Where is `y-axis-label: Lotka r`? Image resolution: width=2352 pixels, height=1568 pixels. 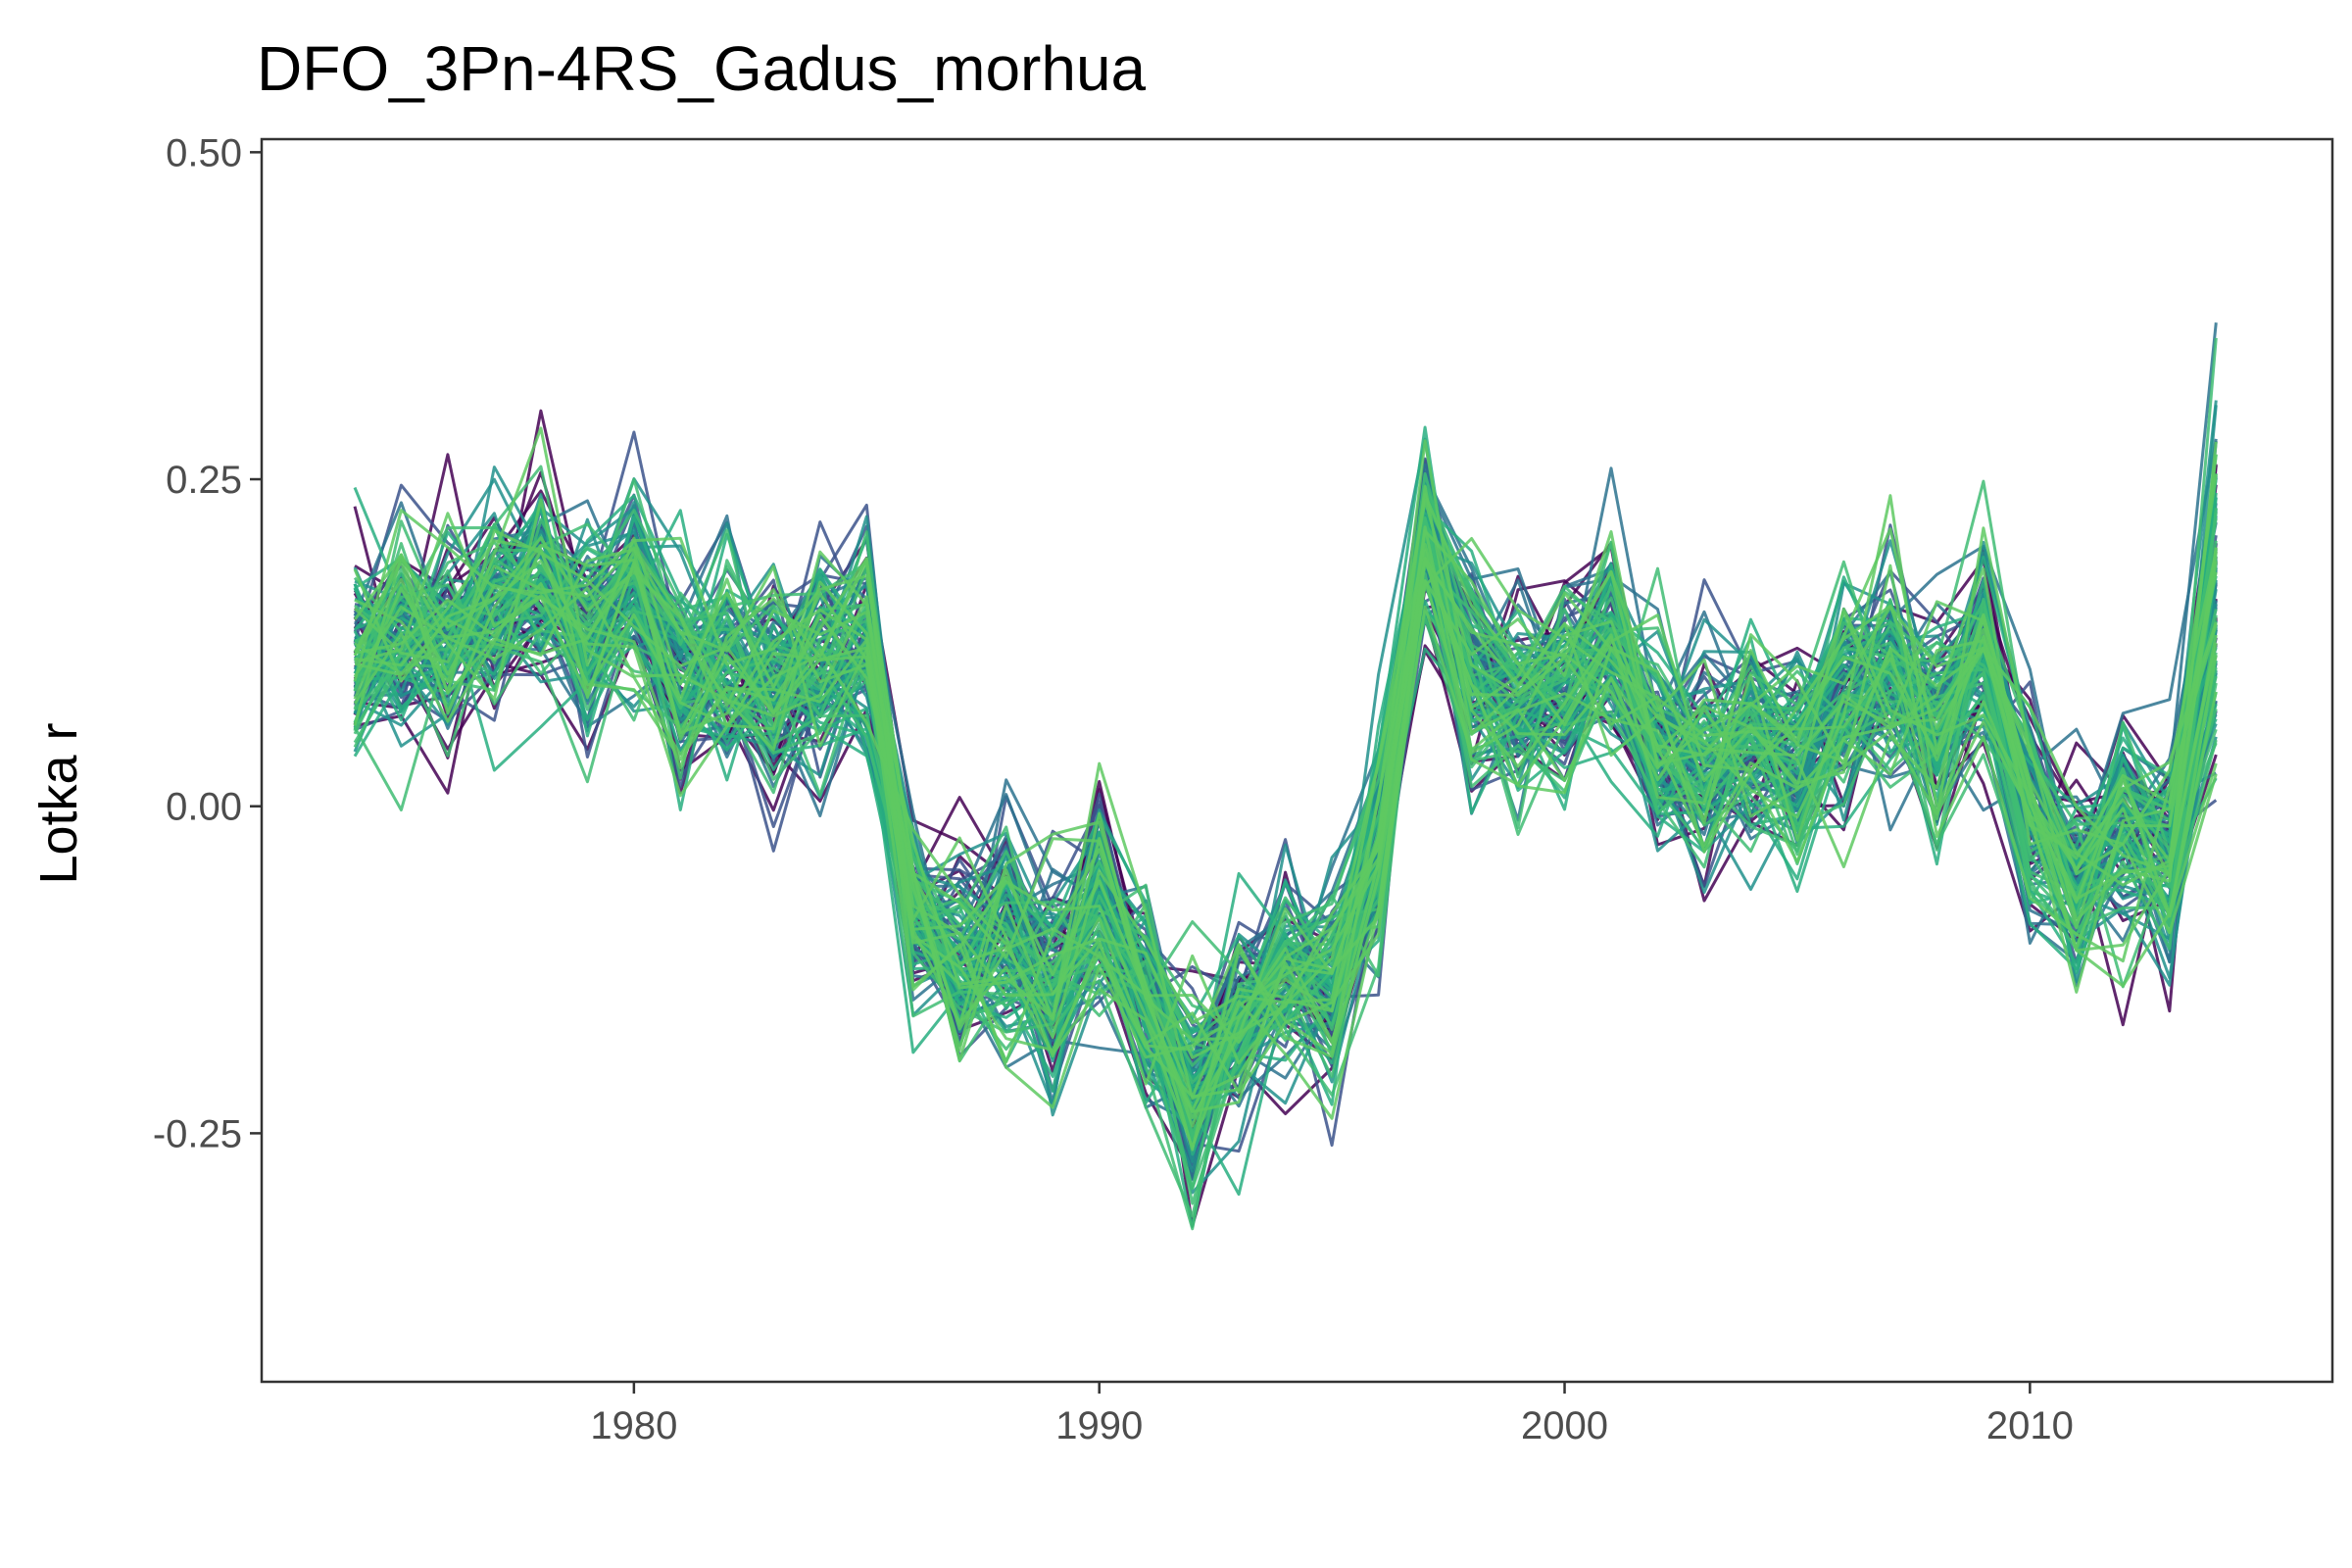
y-axis-label: Lotka r is located at coordinates (58, 803).